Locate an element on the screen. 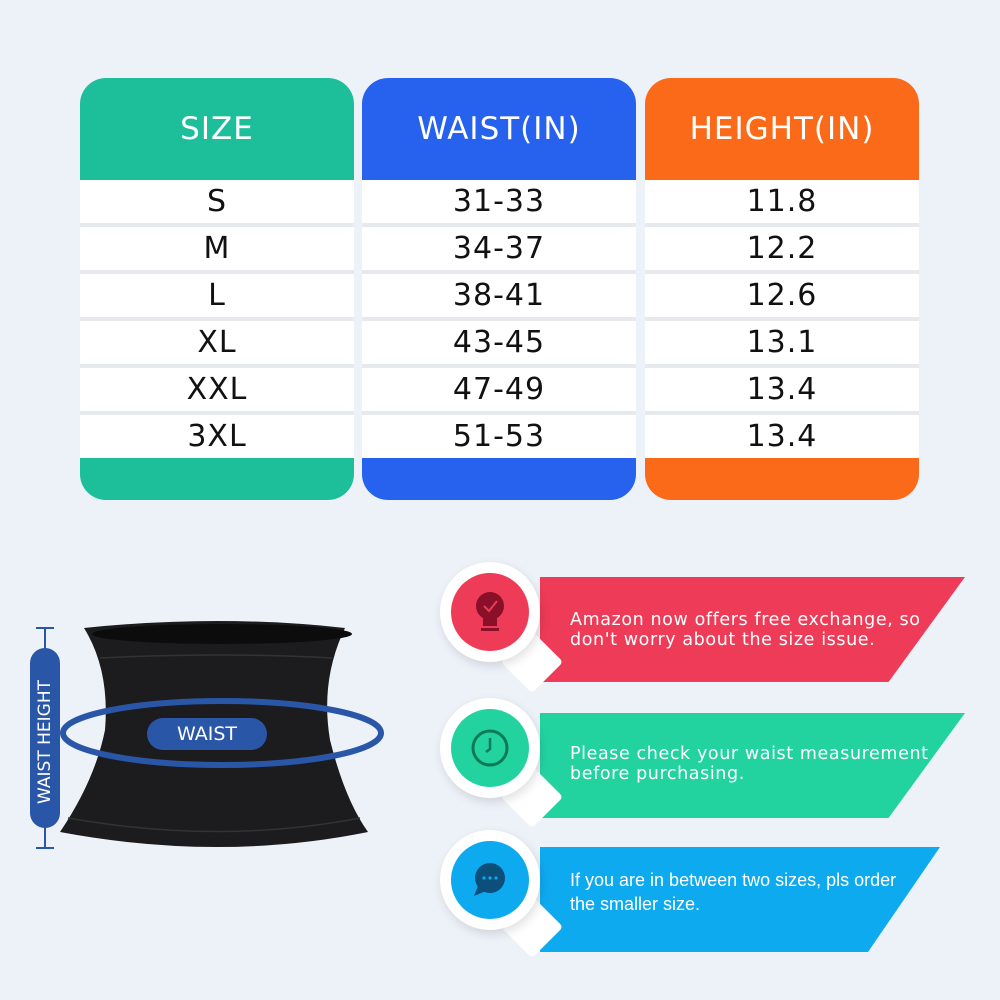 Image resolution: width=1000 pixels, height=1000 pixels. size-cell: XL is located at coordinates (217, 342).